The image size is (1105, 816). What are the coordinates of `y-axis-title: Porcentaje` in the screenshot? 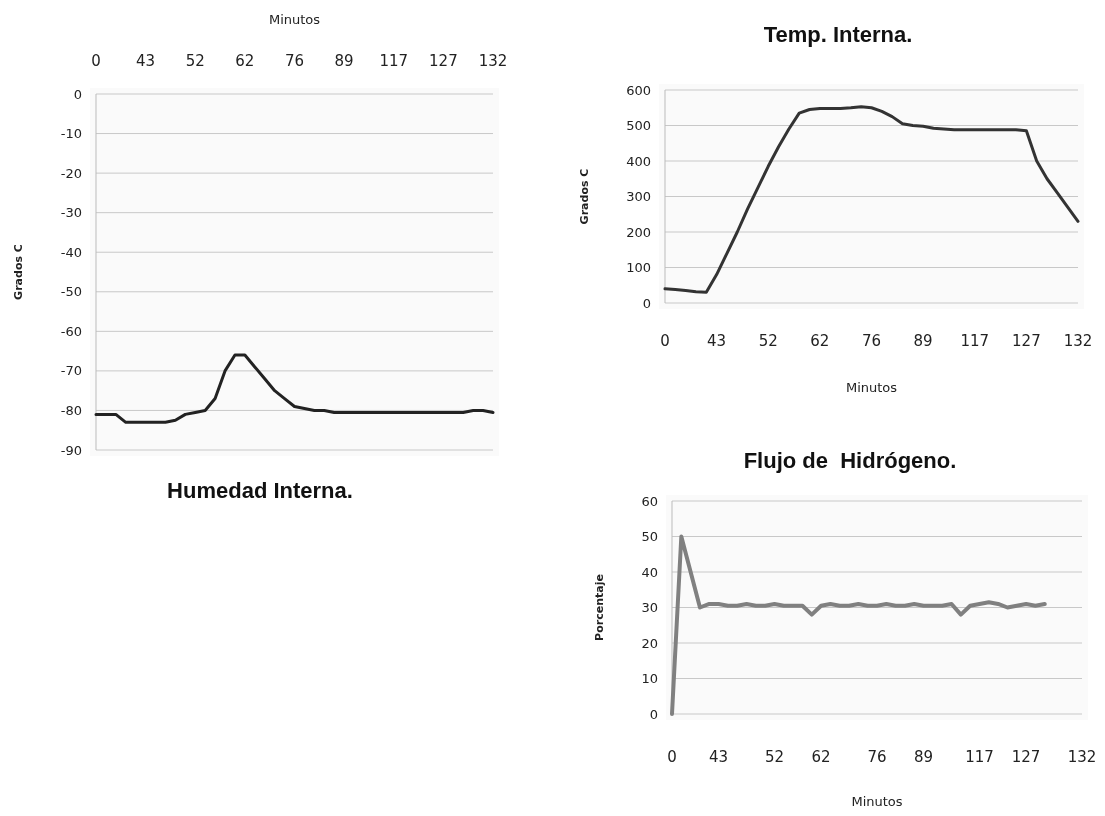 It's located at (599, 607).